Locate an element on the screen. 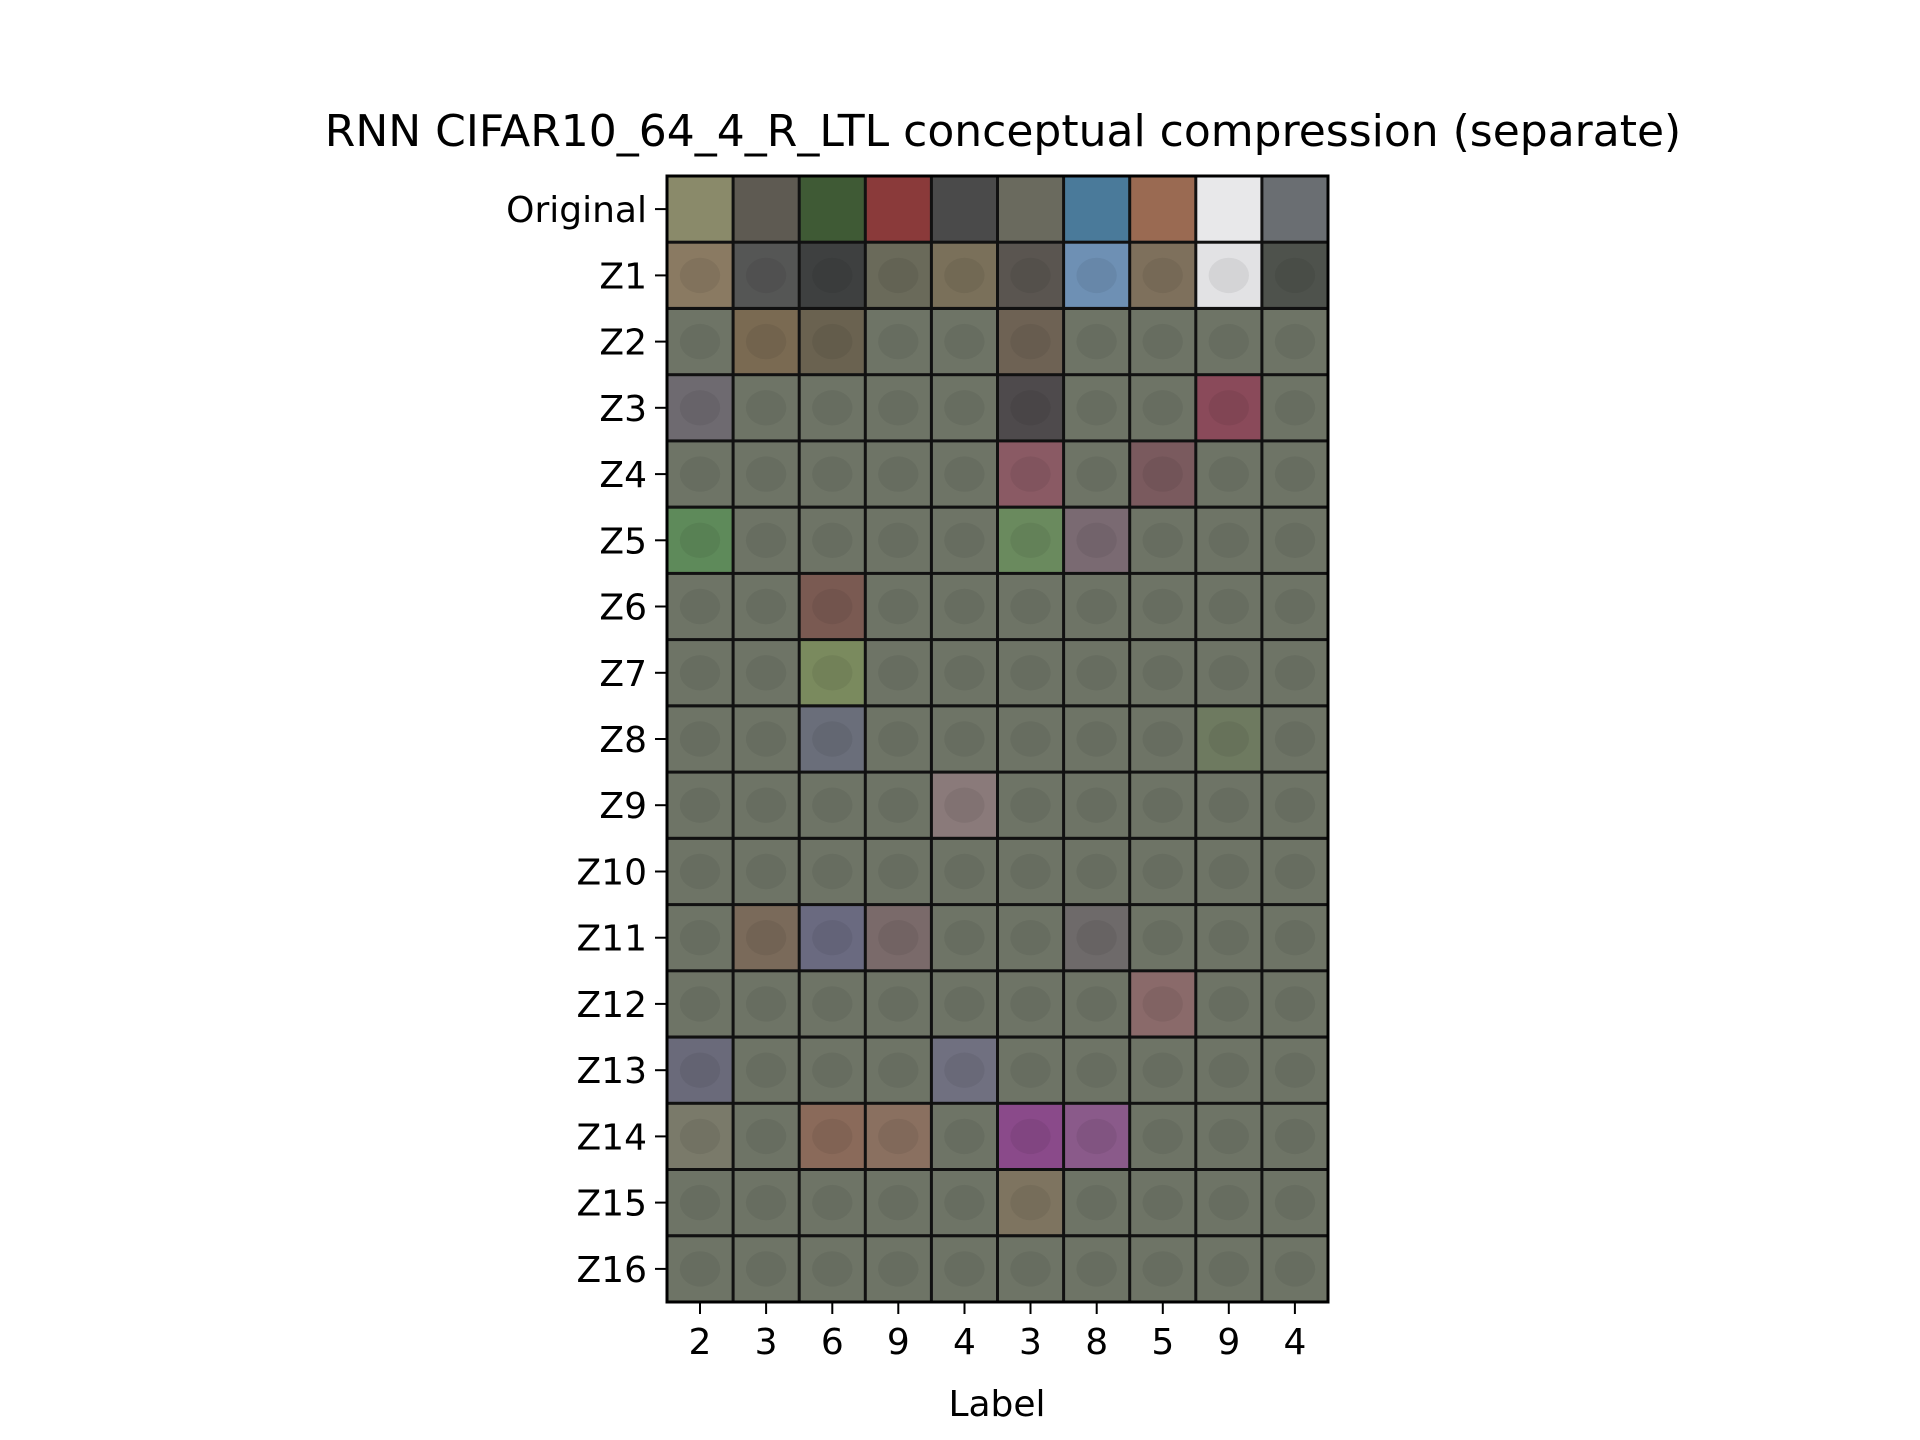  y-tick-label: Z10 is located at coordinates (612, 873).